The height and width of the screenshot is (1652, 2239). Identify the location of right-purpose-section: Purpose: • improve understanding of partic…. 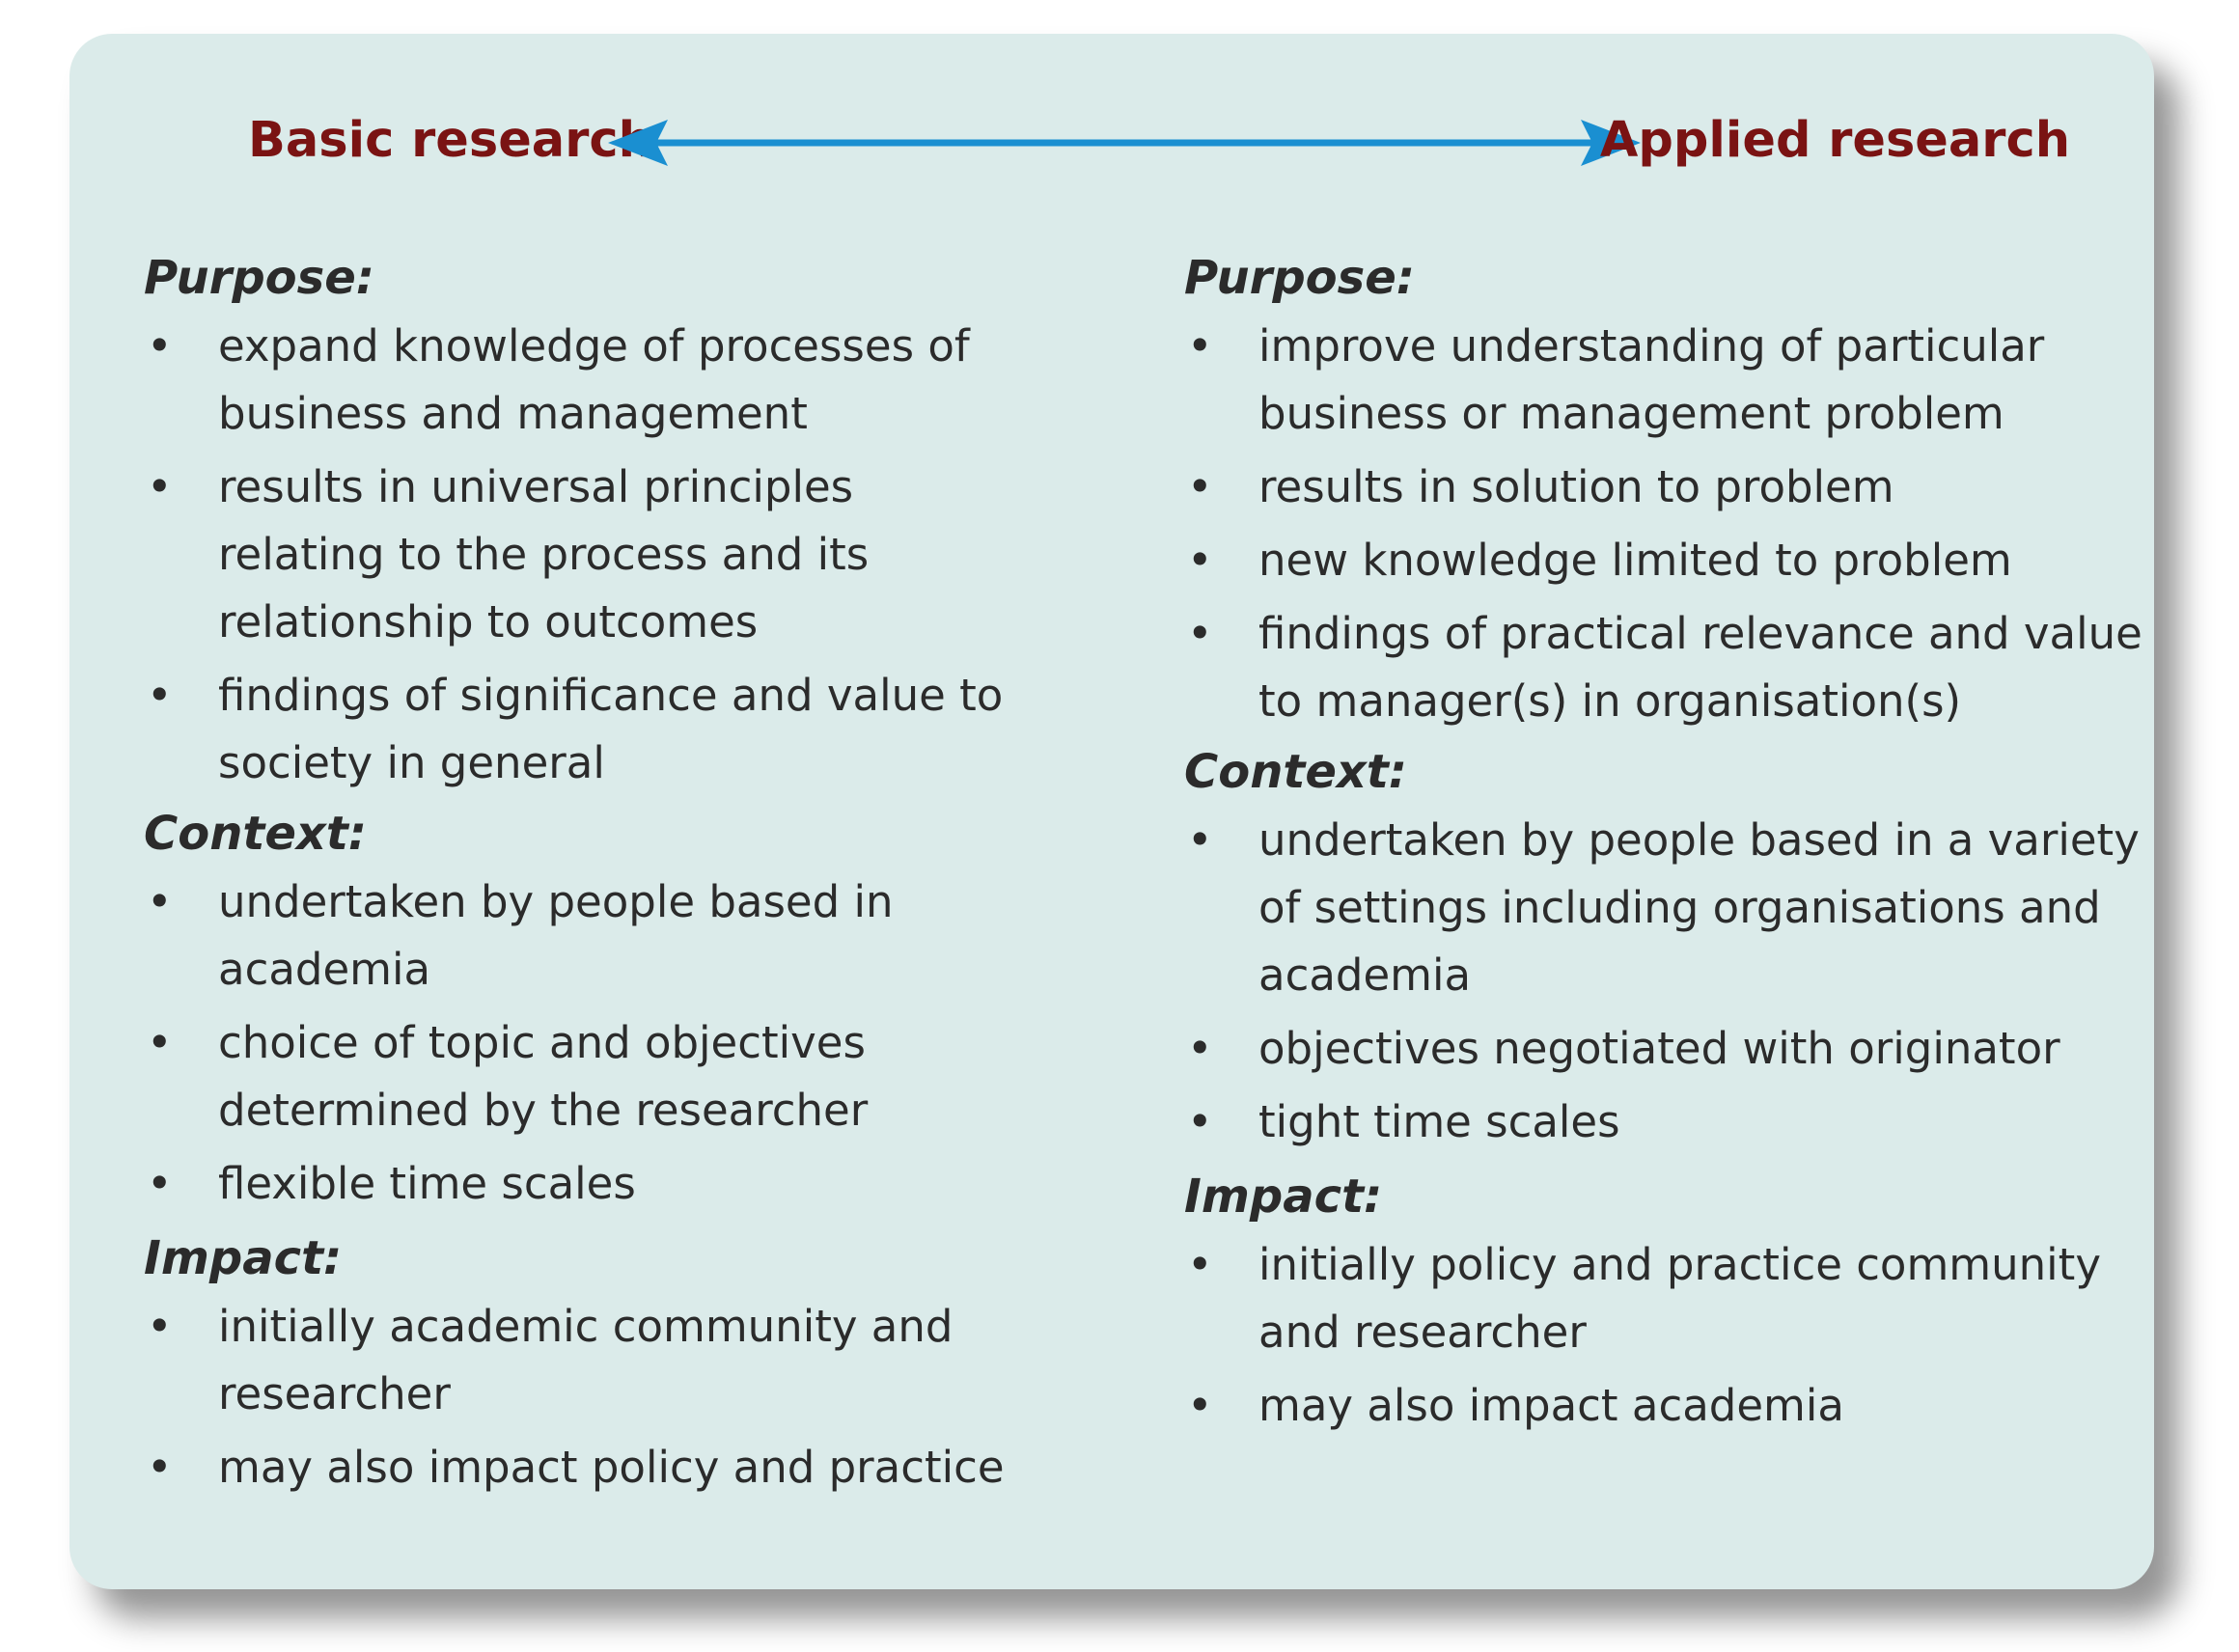
(1667, 492).